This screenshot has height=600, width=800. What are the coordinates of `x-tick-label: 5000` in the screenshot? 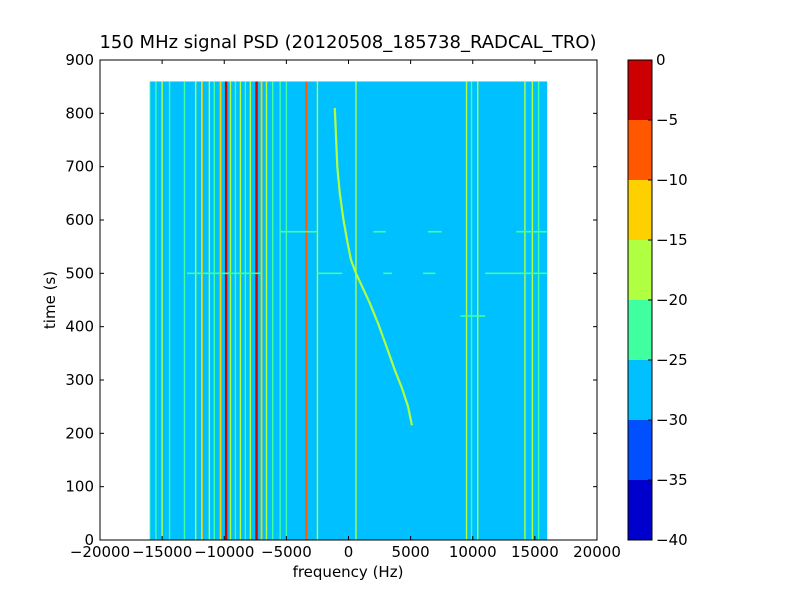 It's located at (411, 552).